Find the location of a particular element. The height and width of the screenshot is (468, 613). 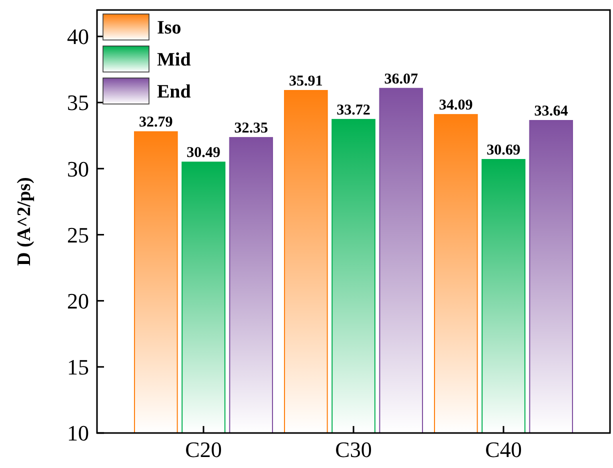

data-label: 36.07 is located at coordinates (401, 79).